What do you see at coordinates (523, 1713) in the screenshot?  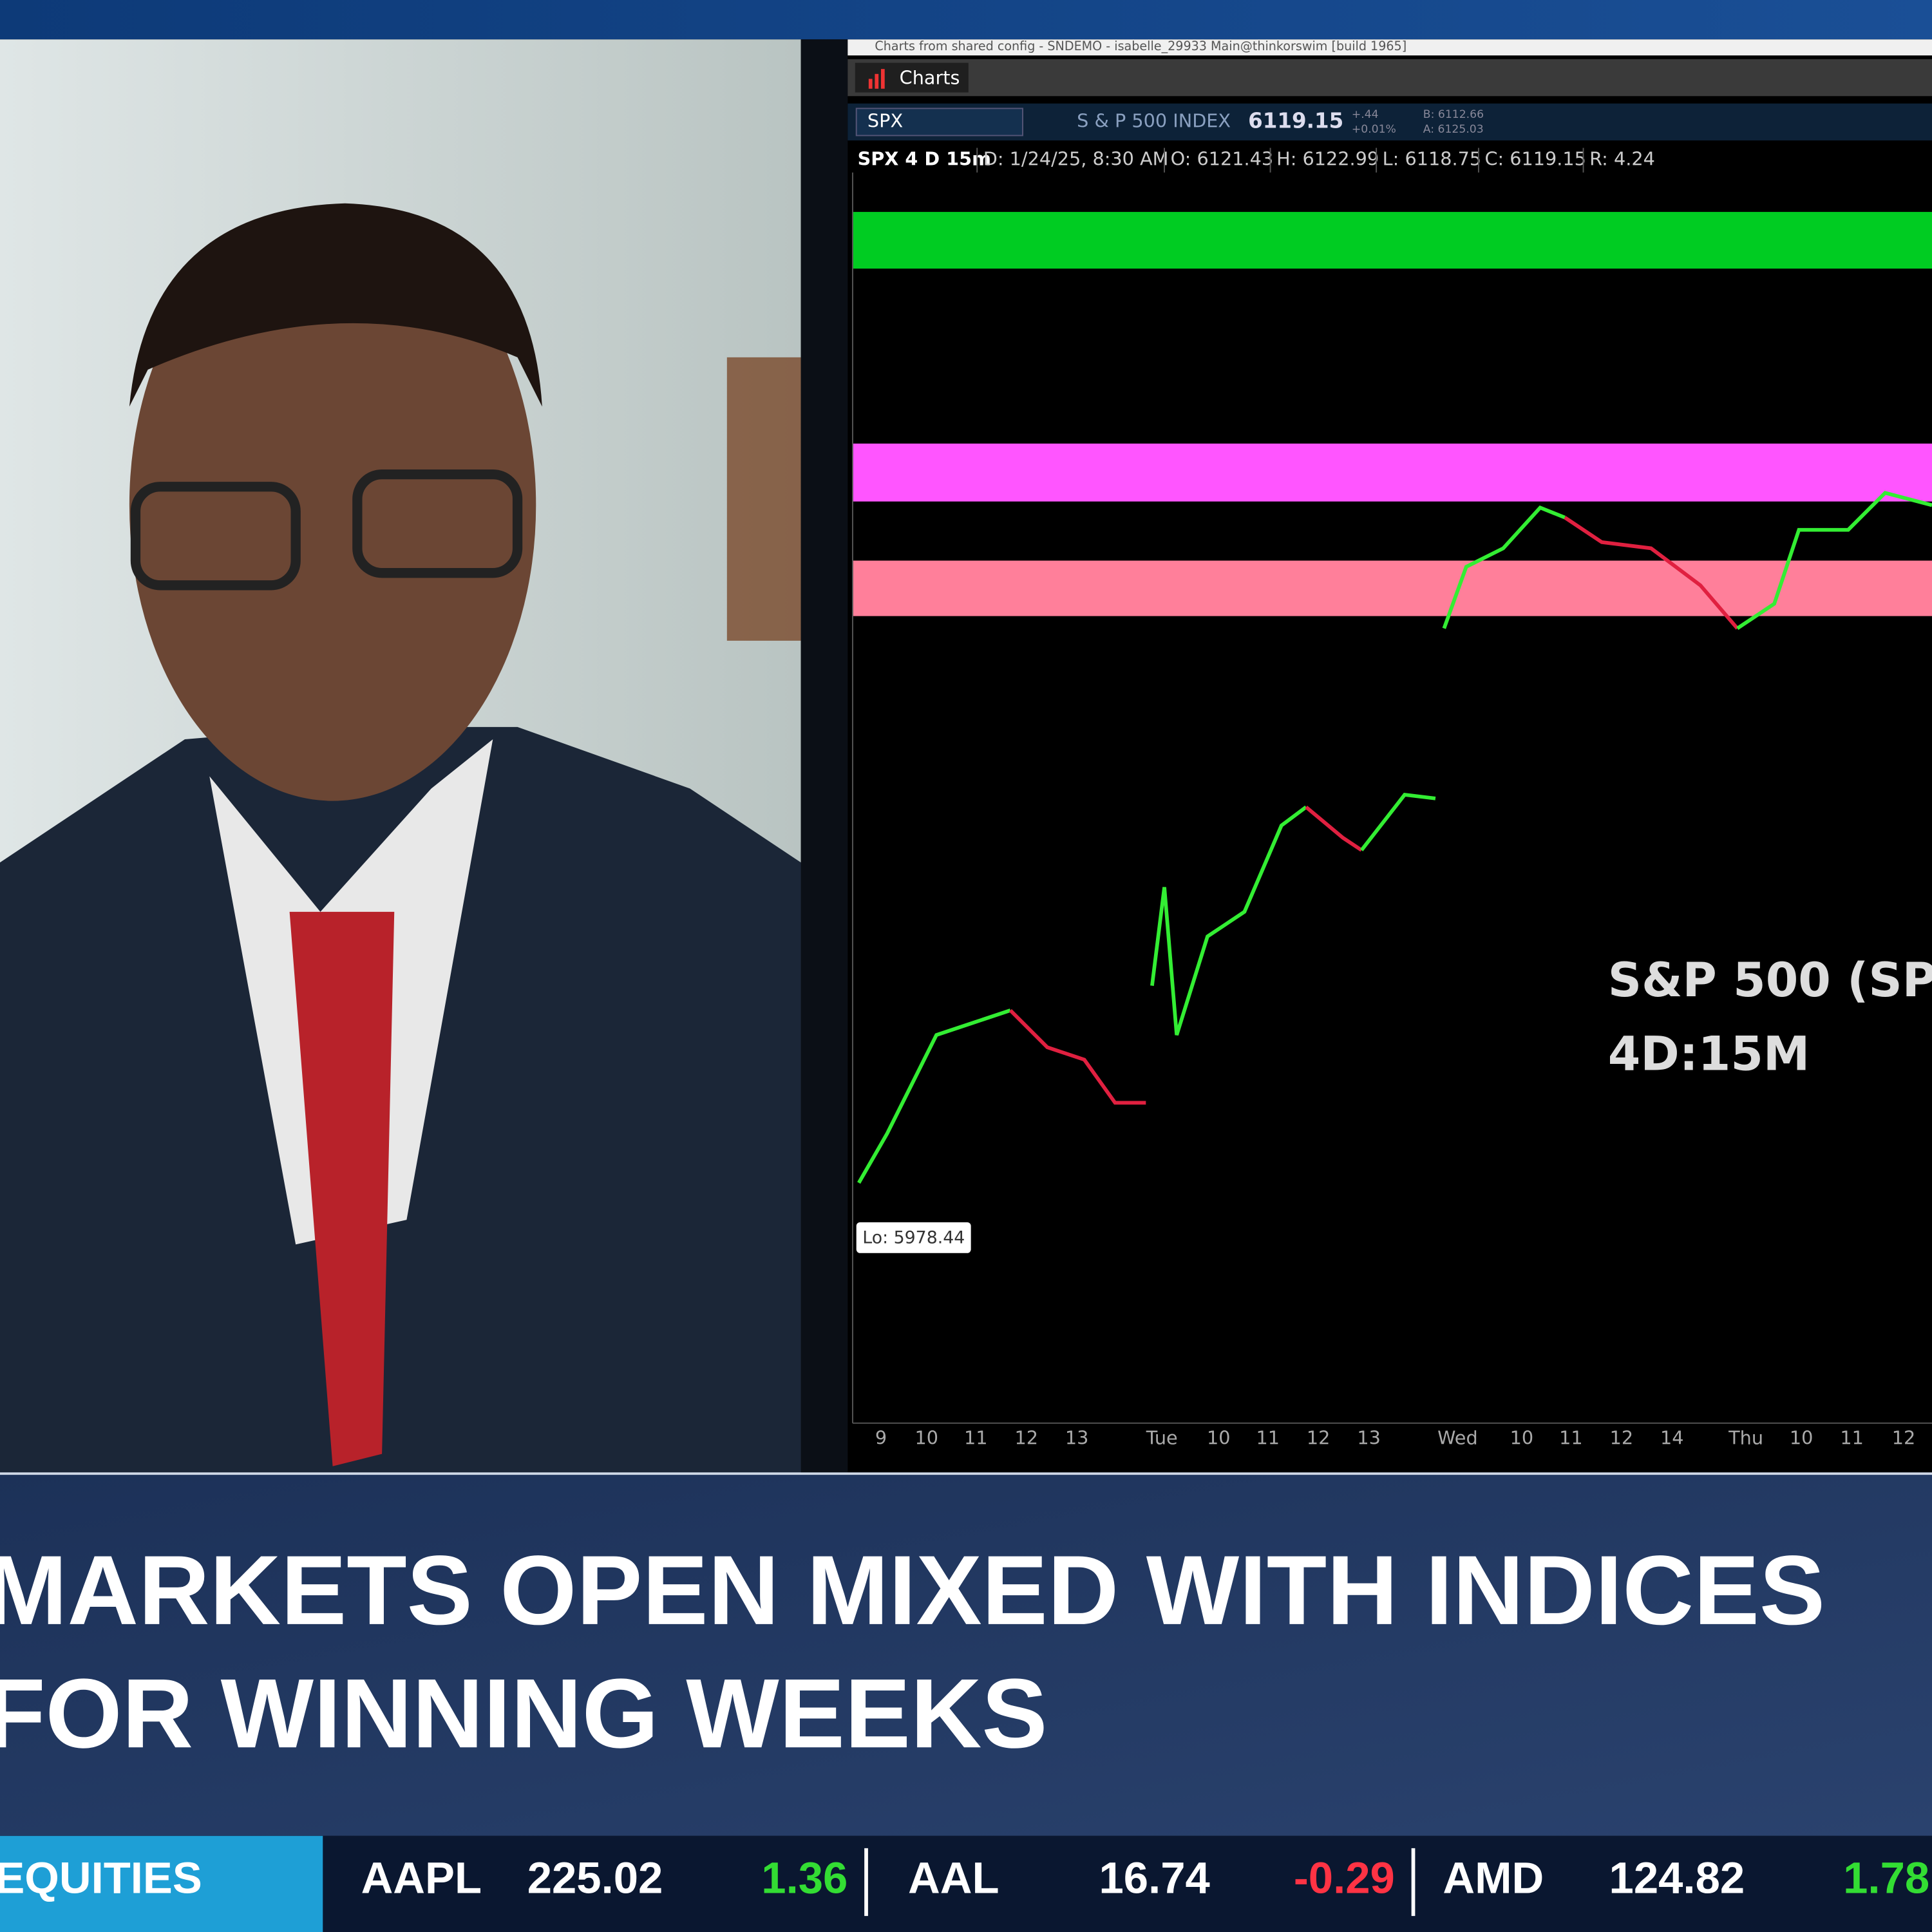 I see `headline: FOR WINNING WEEKS` at bounding box center [523, 1713].